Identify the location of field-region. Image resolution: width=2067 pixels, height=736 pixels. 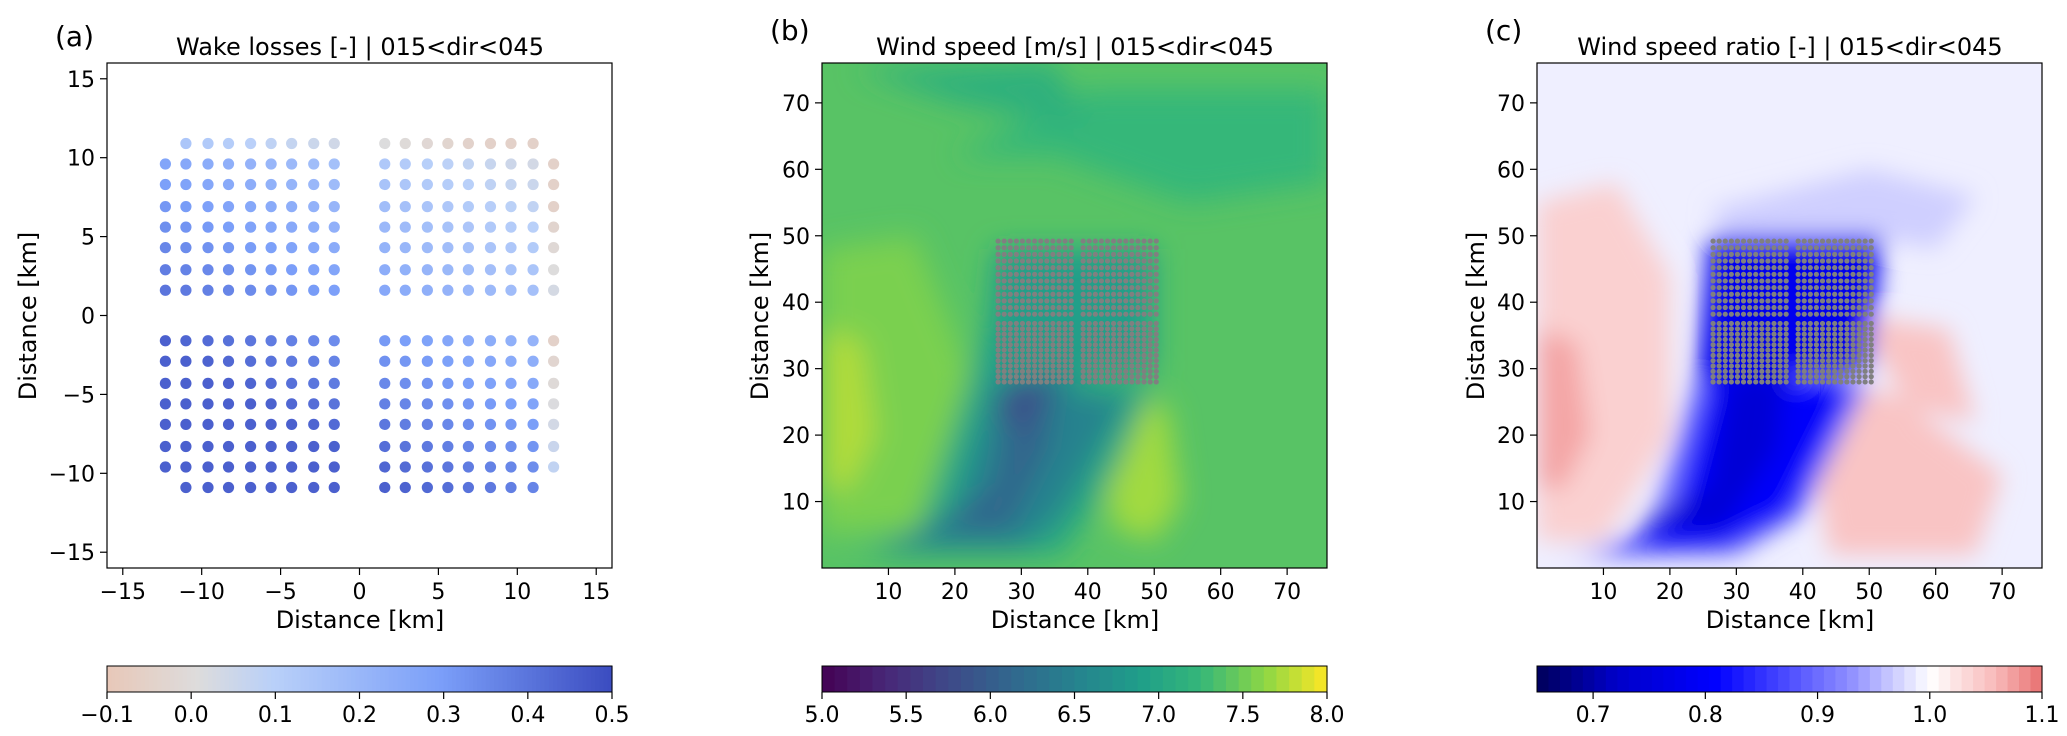
(1068, 315).